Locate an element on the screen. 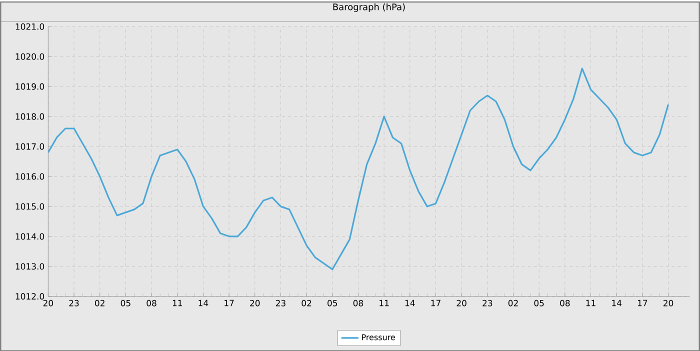  y-tick-label: 1014.0 is located at coordinates (30, 236).